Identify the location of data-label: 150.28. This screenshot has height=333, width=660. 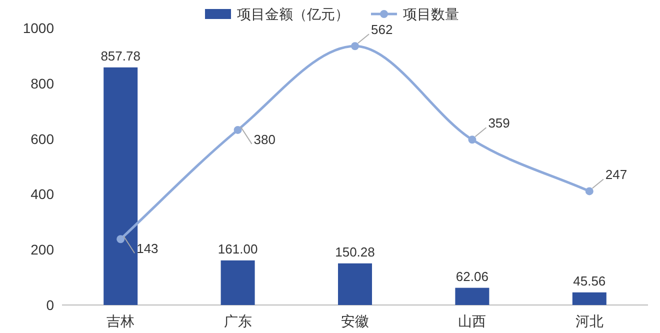
(355, 252).